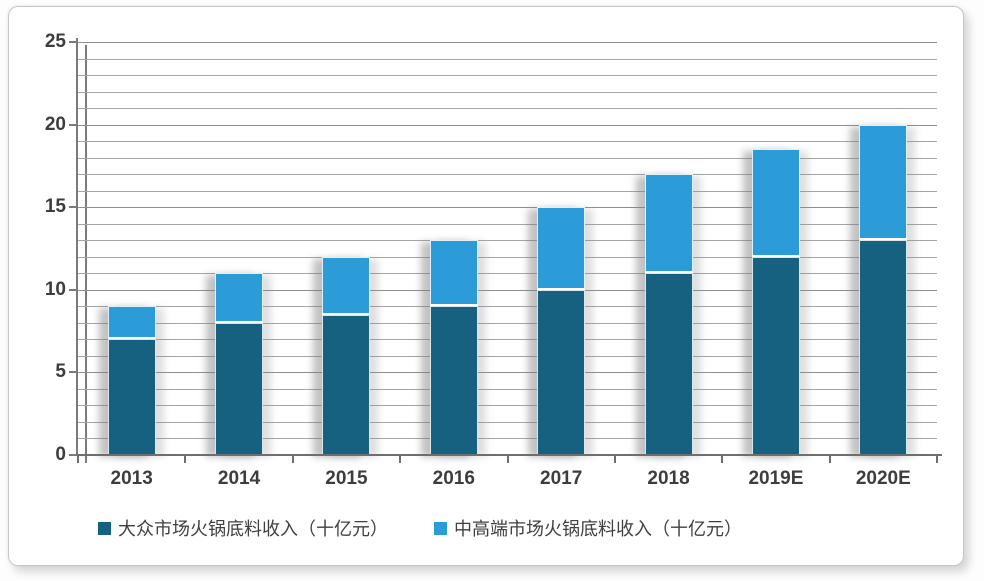 The image size is (984, 581). I want to click on y-axis-line, so click(86, 254).